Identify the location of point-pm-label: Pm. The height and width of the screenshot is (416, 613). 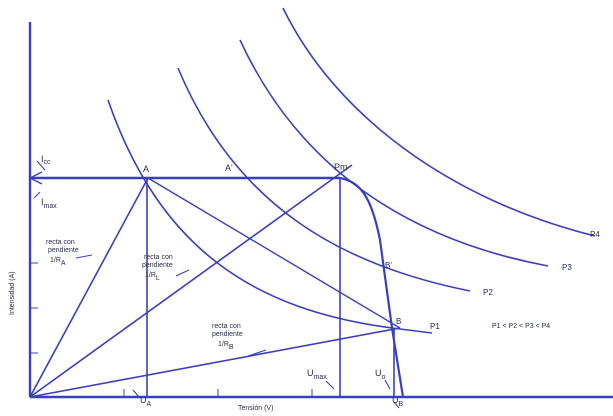
(341, 167).